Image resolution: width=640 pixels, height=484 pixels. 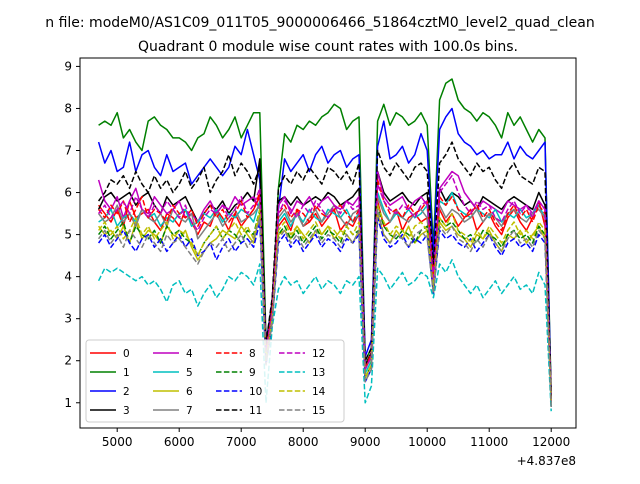 What do you see at coordinates (215, 381) in the screenshot?
I see `legend-box` at bounding box center [215, 381].